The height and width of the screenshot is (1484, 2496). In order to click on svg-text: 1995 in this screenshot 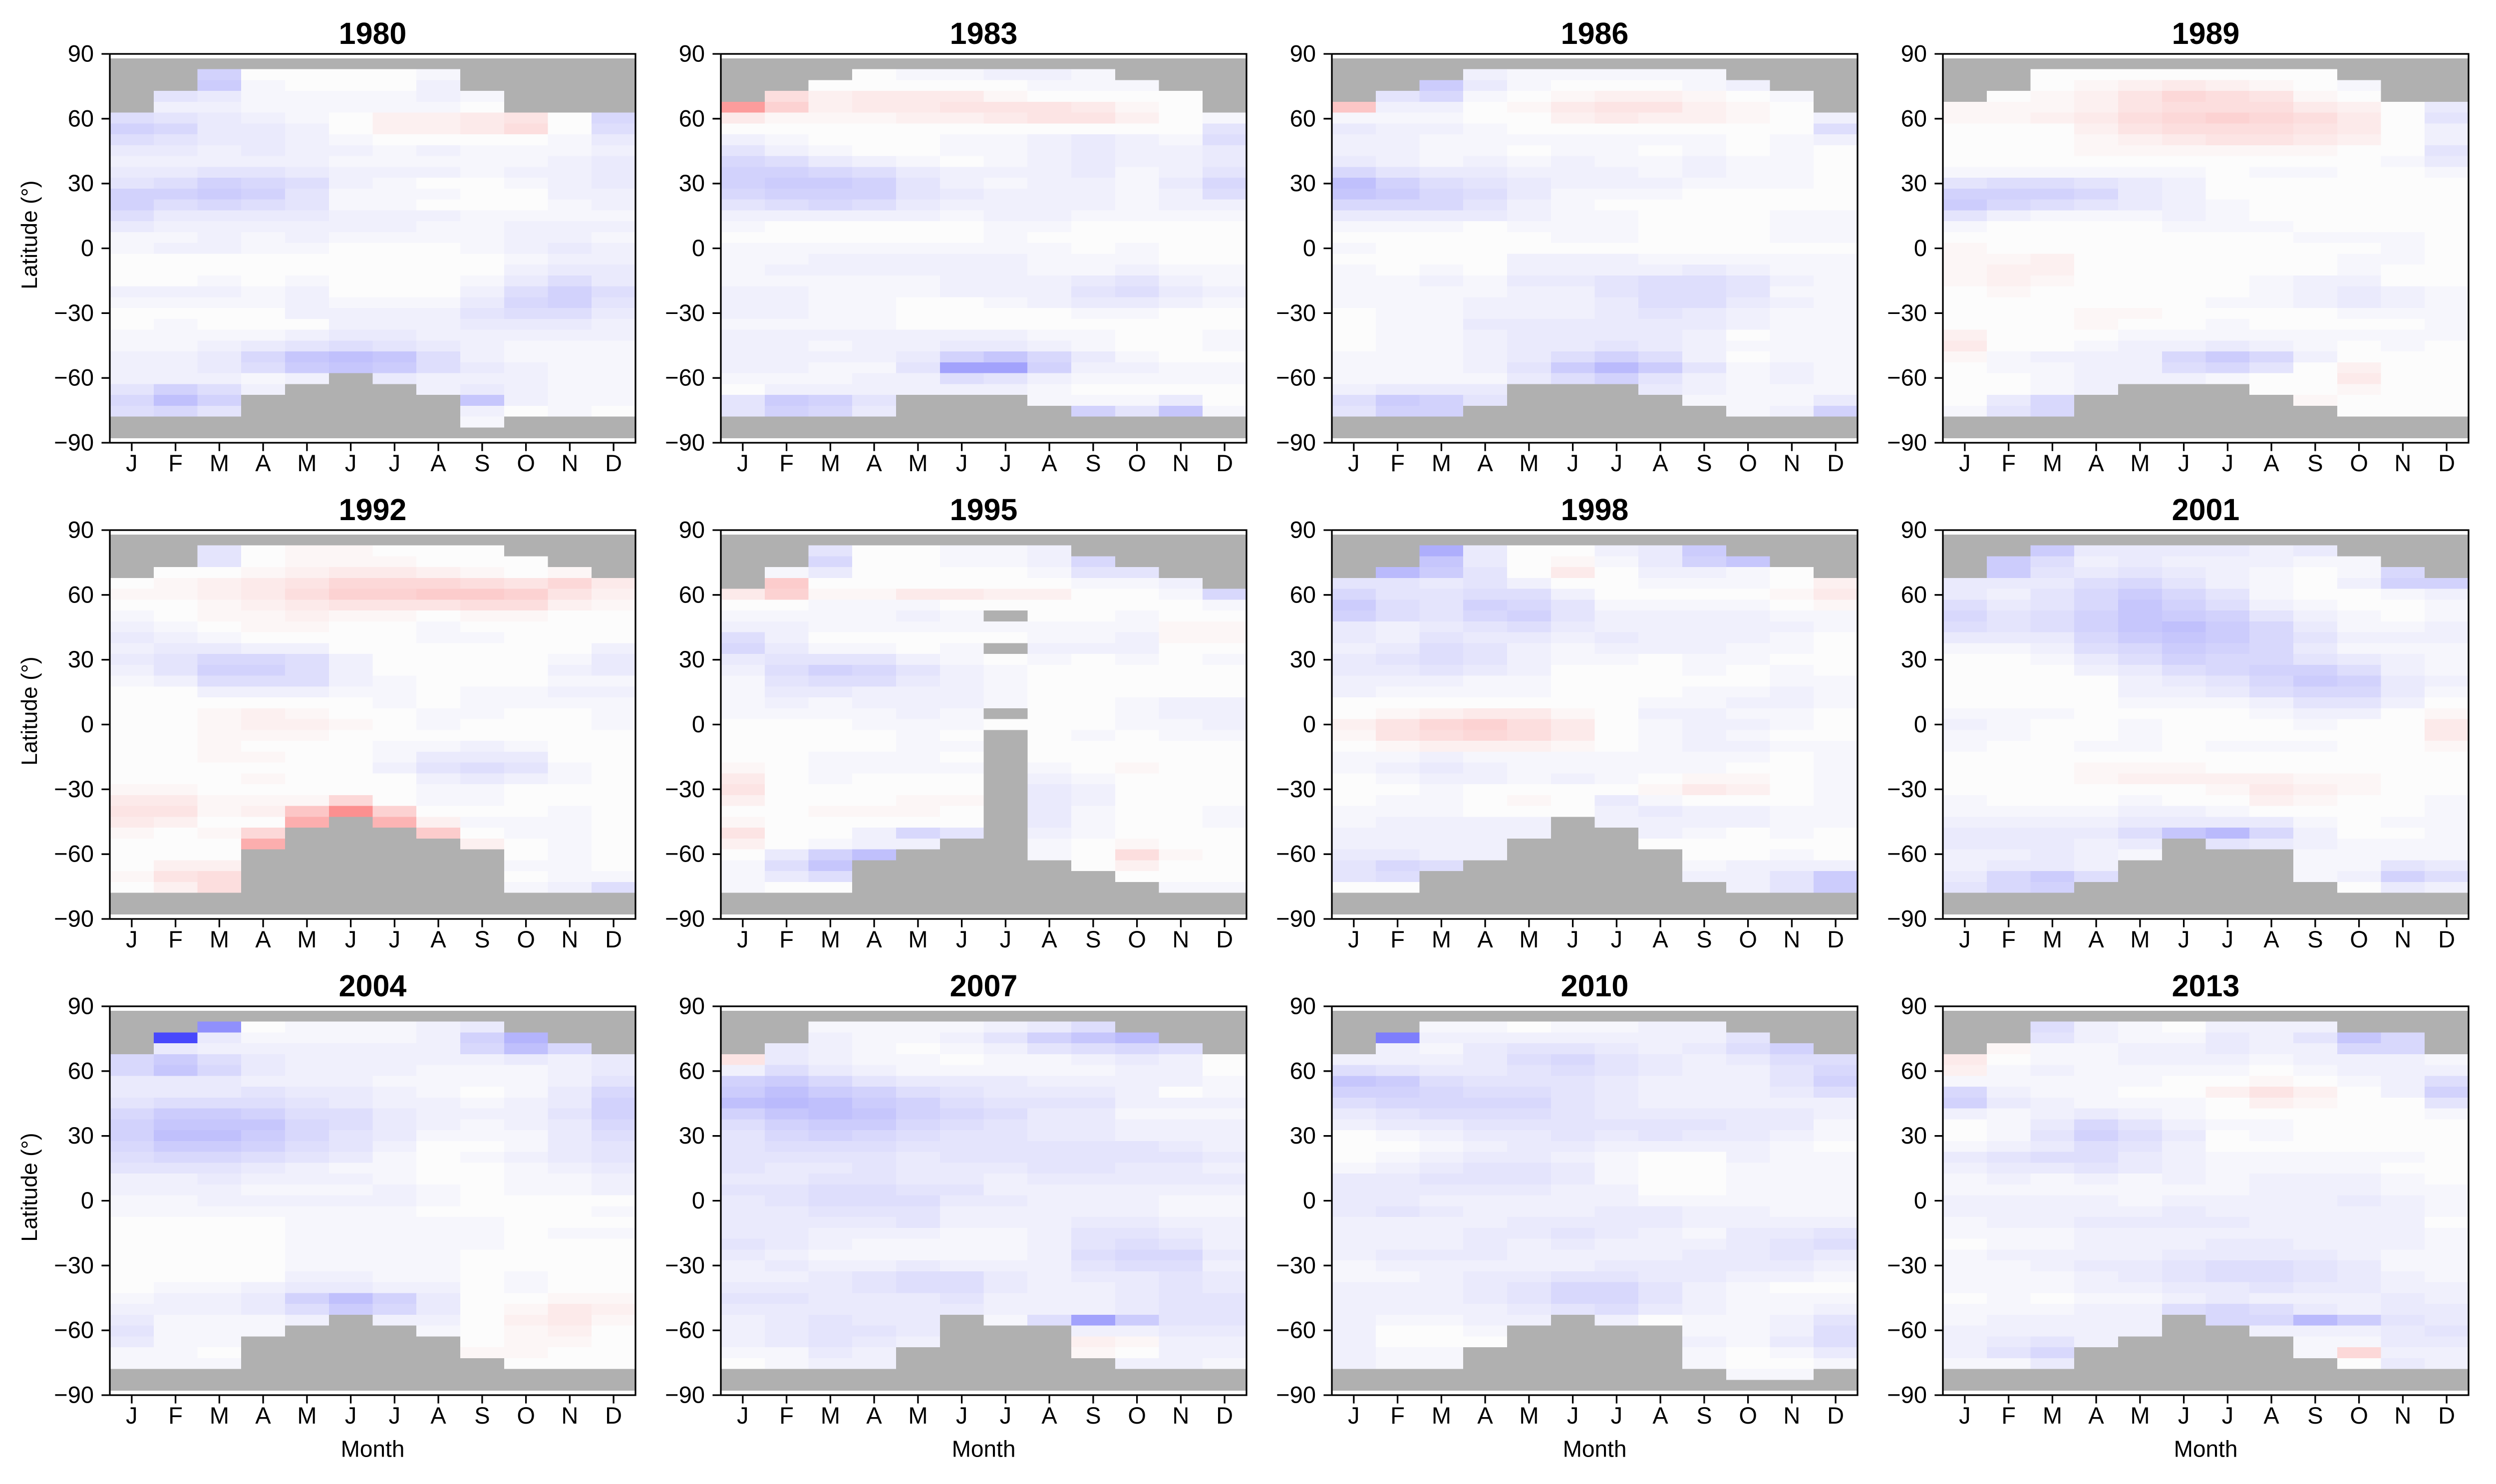, I will do `click(984, 510)`.